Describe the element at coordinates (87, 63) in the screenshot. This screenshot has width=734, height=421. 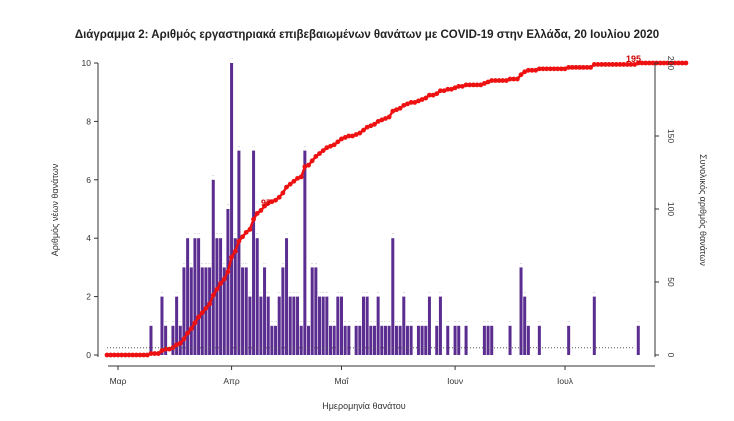
I see `y-tick-label: 10` at that location.